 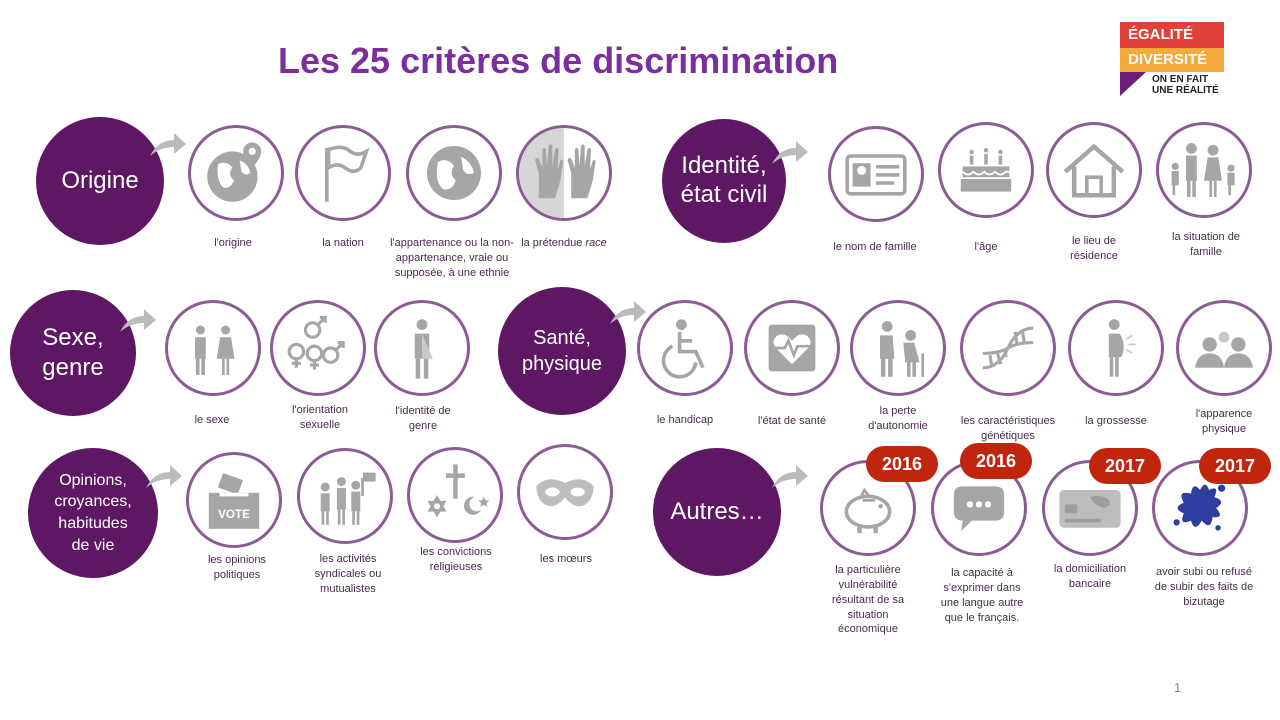 I want to click on religious-symbols-icon, so click(x=455, y=495).